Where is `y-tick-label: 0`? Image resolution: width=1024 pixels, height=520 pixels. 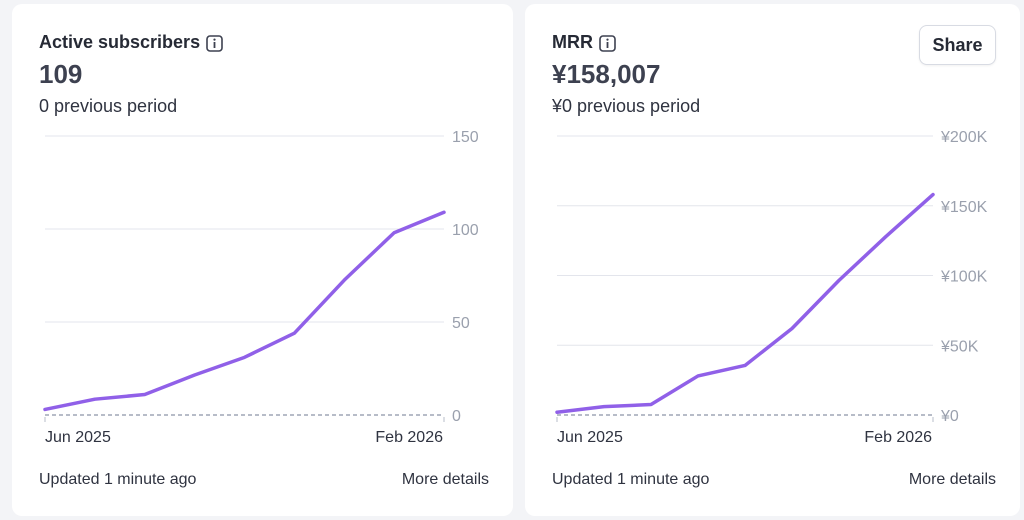 y-tick-label: 0 is located at coordinates (456, 416).